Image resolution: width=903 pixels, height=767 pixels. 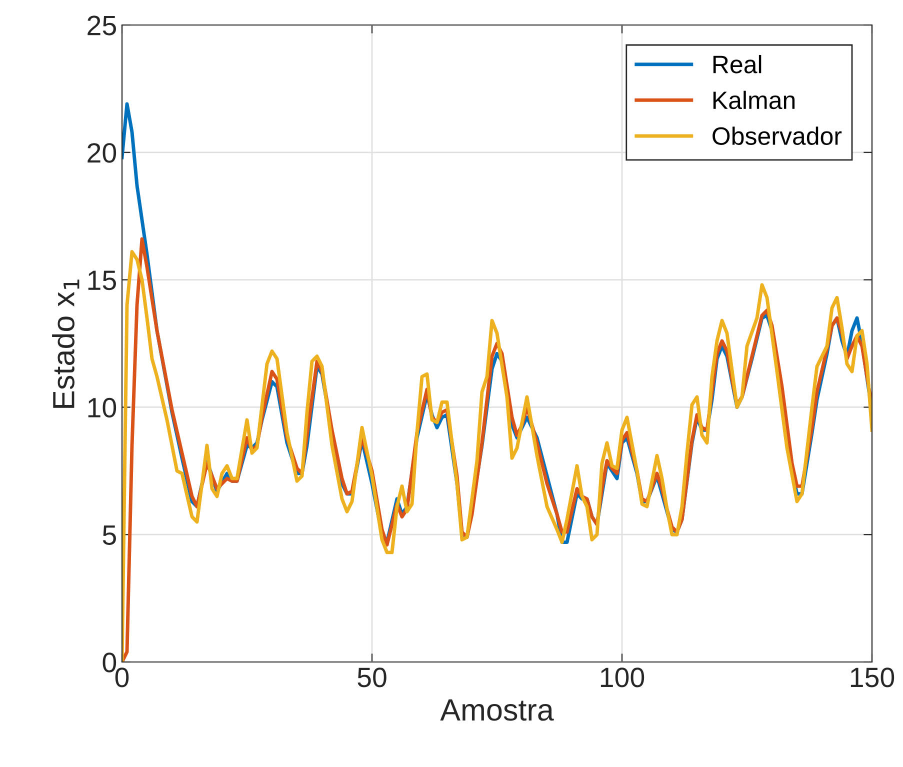 I want to click on y-tick-label: 5, so click(x=109, y=535).